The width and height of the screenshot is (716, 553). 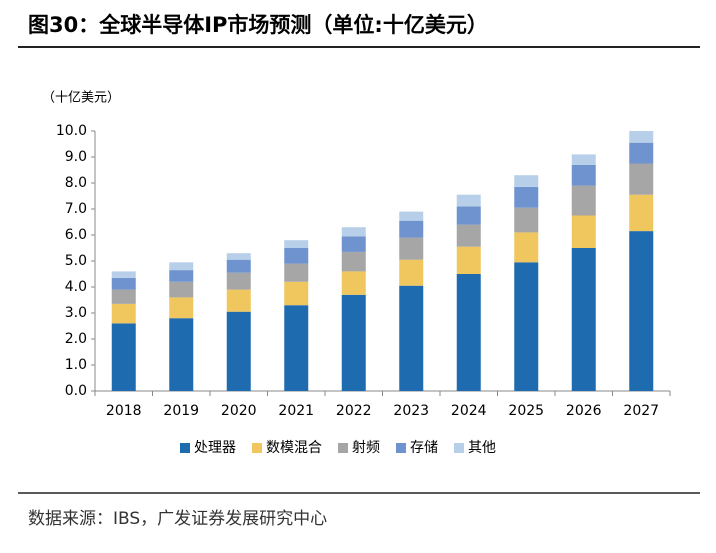 I want to click on y-tick-label: 6.0, so click(x=76, y=235).